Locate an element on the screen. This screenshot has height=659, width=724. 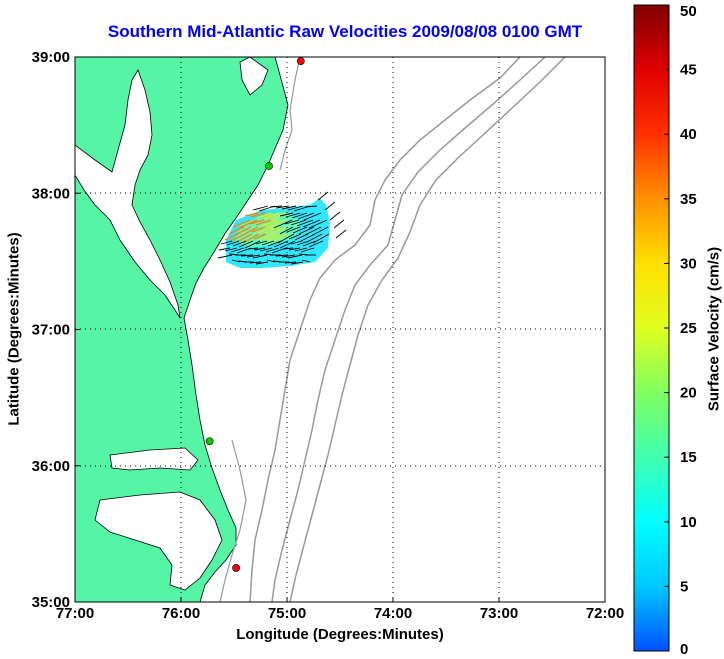
colorbar-tick-label: 0 is located at coordinates (684, 649).